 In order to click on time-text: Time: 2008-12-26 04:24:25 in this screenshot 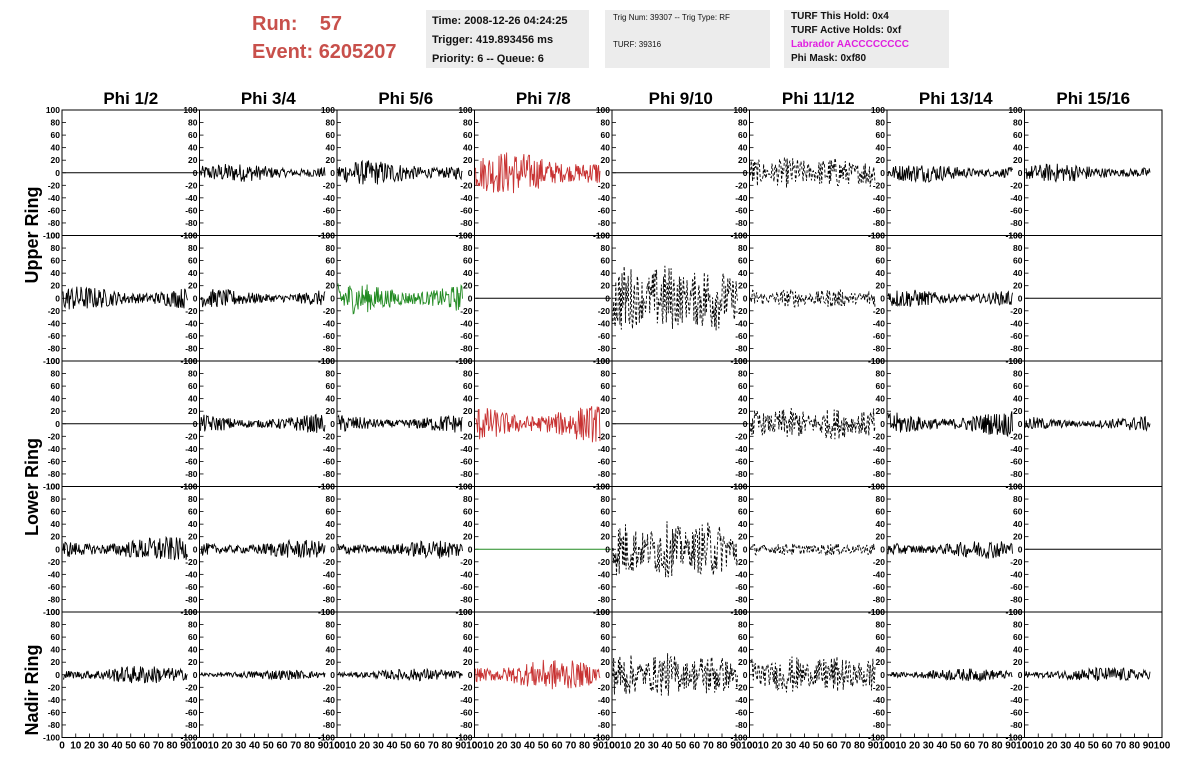, I will do `click(500, 21)`.